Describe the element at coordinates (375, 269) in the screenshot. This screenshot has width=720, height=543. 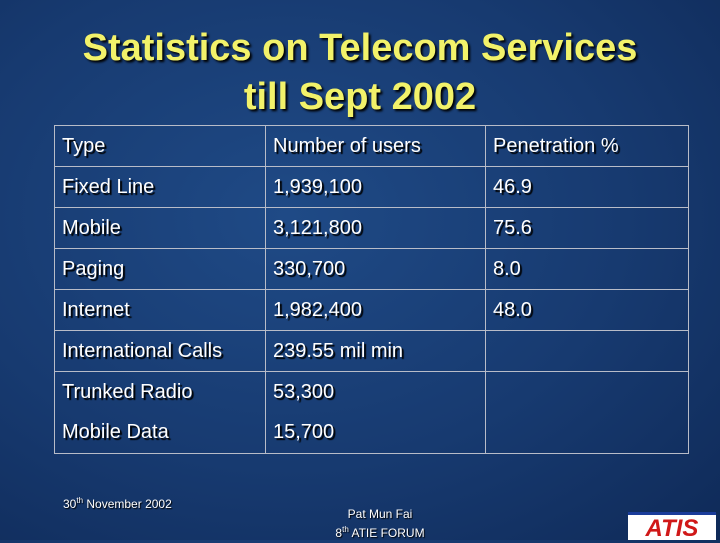
I see `table-cell: 330,700` at that location.